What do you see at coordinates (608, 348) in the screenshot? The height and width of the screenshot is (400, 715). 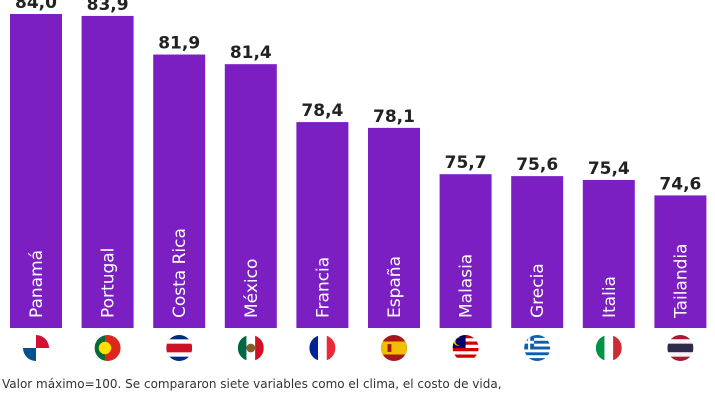 I see `italy-flag-icon` at bounding box center [608, 348].